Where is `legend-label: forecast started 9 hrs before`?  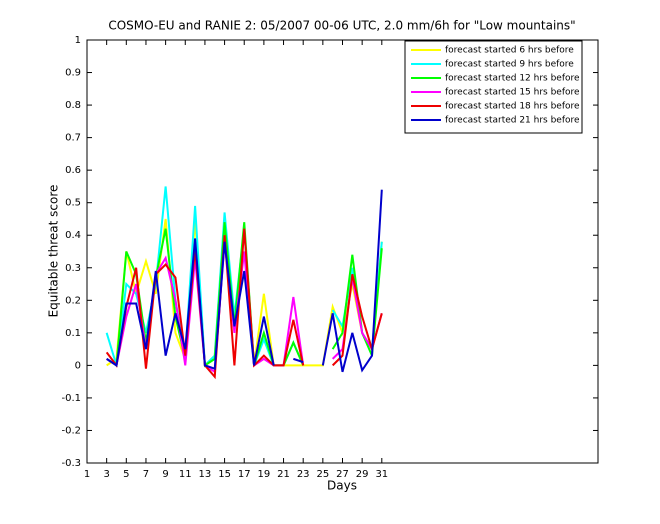 legend-label: forecast started 9 hrs before is located at coordinates (509, 65).